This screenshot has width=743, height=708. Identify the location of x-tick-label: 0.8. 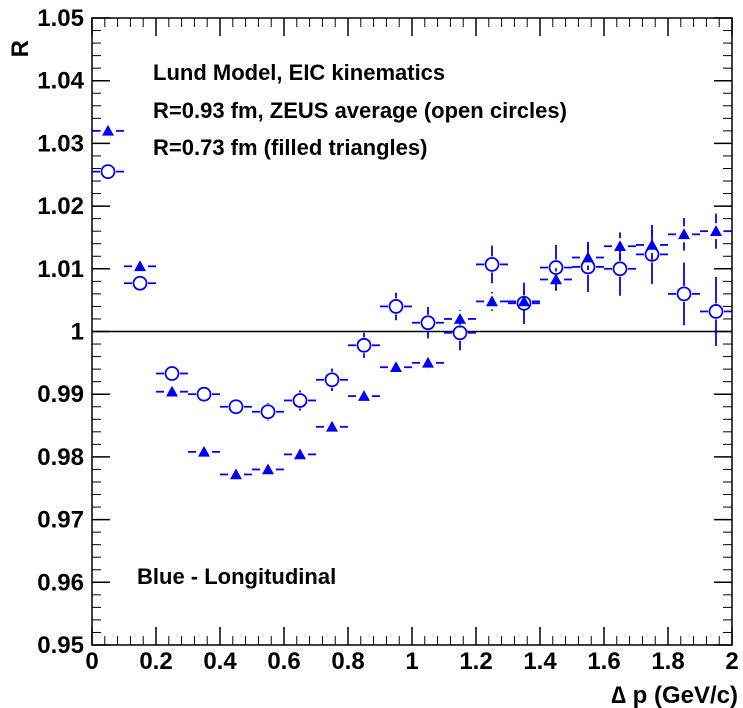
(347, 661).